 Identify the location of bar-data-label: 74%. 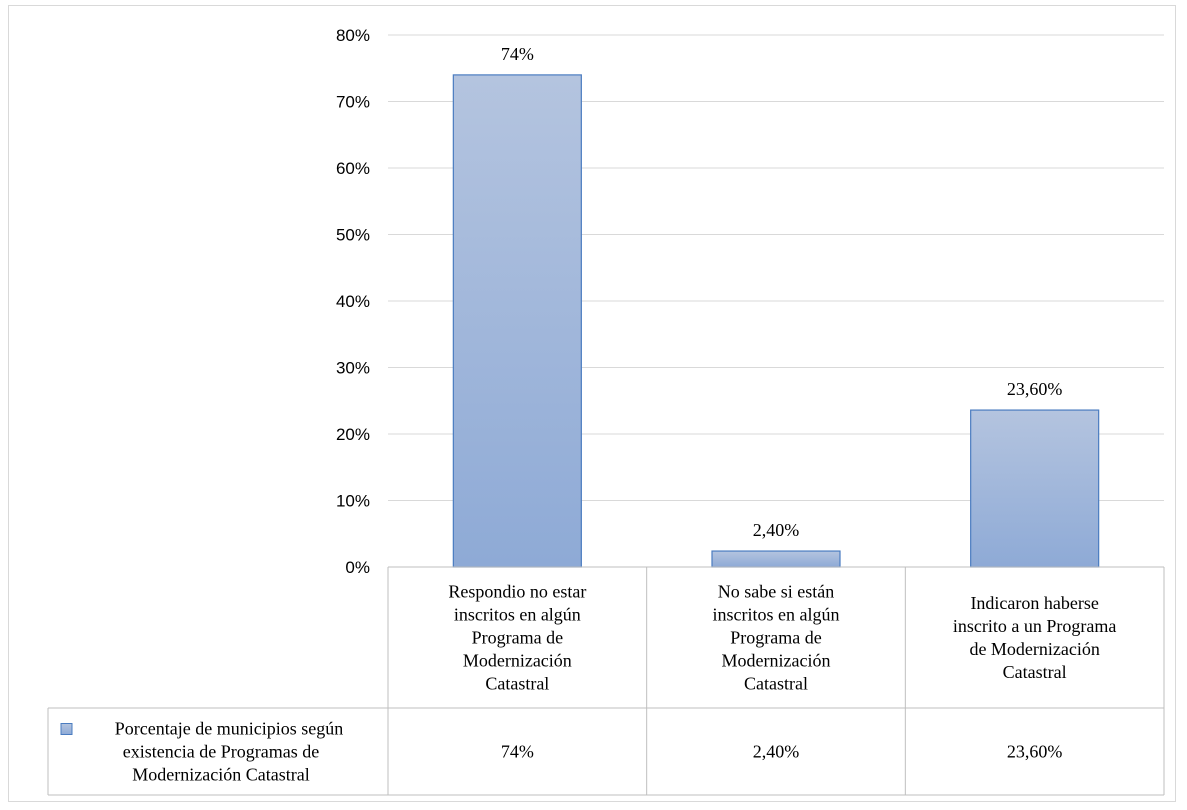
(517, 54).